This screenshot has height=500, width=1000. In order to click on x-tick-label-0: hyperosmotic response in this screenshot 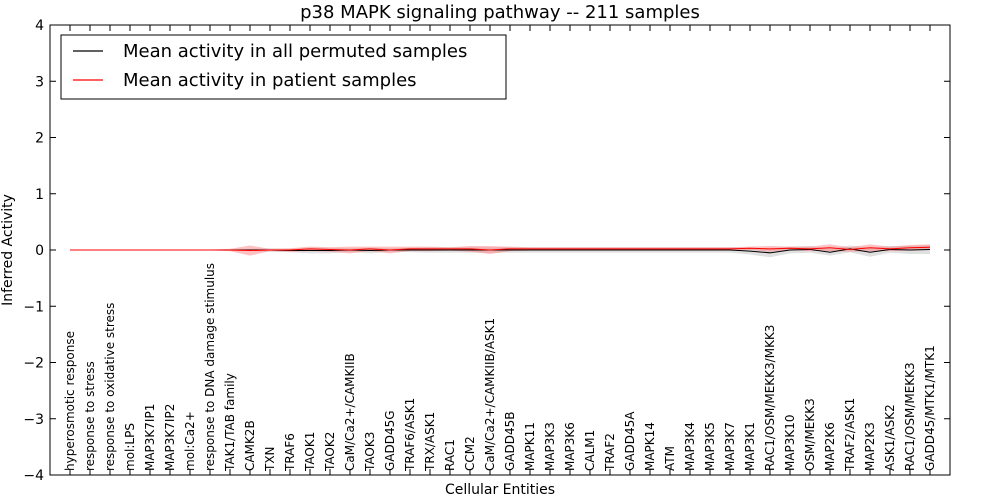, I will do `click(70, 401)`.